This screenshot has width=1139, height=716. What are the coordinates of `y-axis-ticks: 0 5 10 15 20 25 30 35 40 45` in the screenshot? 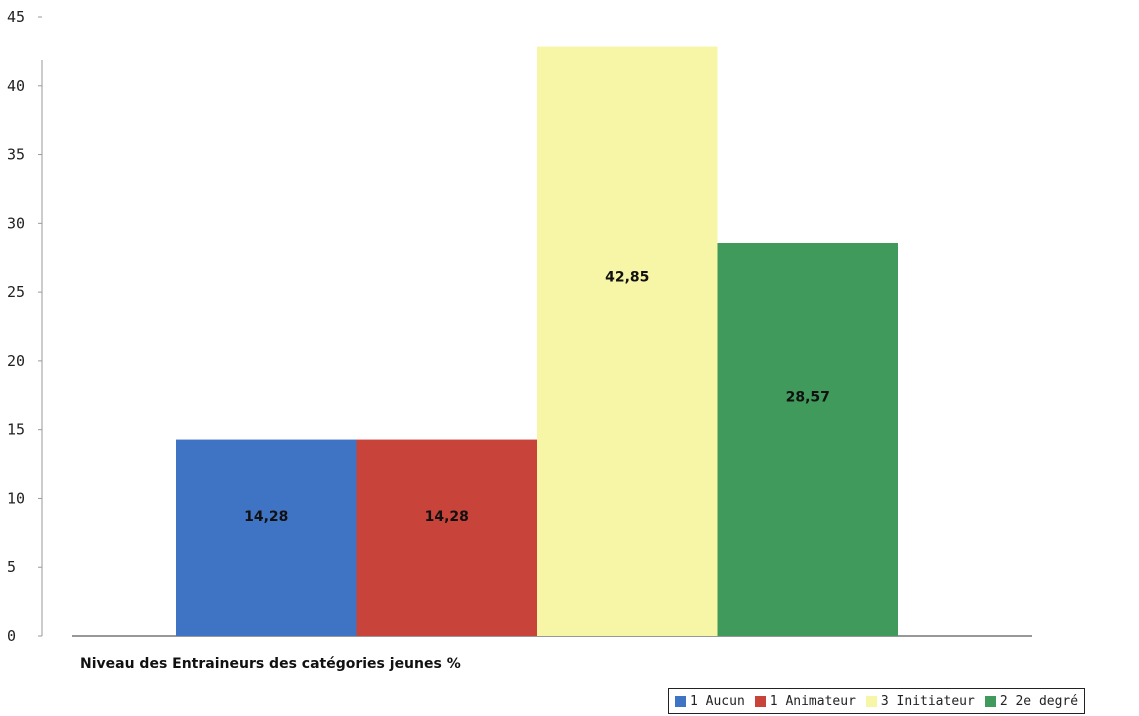 It's located at (24, 326).